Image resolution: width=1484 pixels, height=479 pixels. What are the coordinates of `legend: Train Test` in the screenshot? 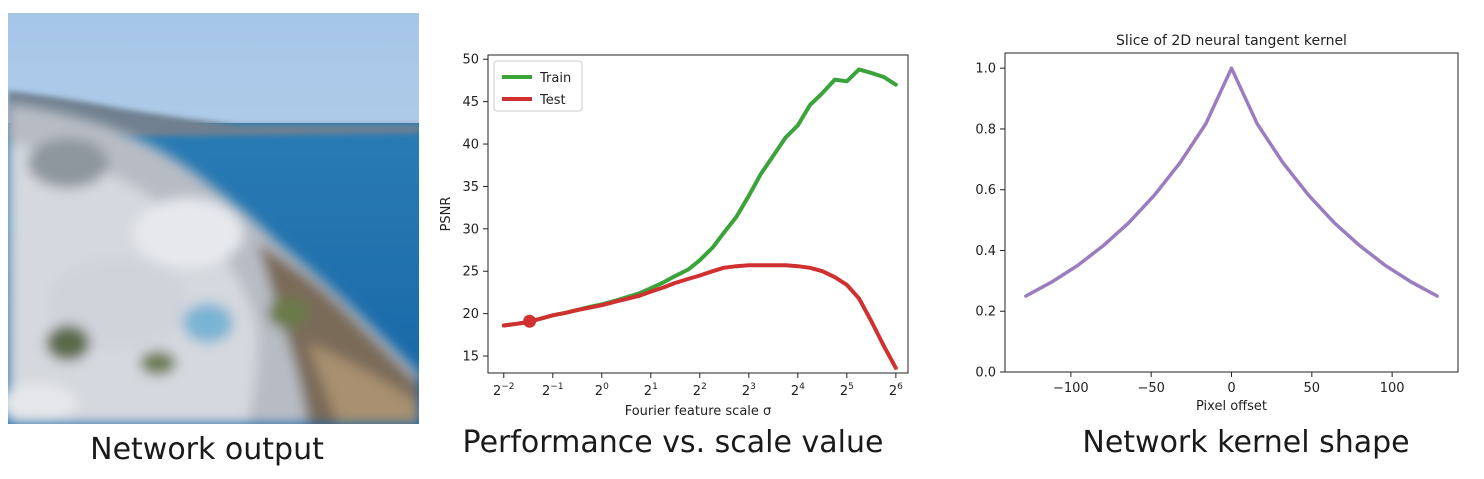 It's located at (538, 86).